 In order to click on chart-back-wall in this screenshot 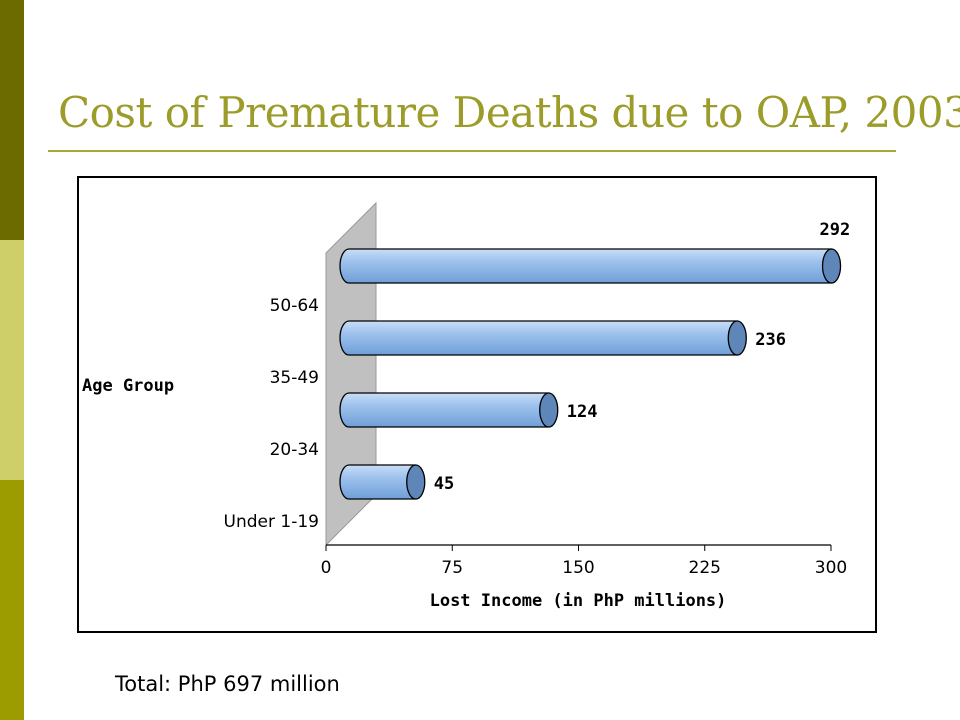, I will do `click(351, 374)`.